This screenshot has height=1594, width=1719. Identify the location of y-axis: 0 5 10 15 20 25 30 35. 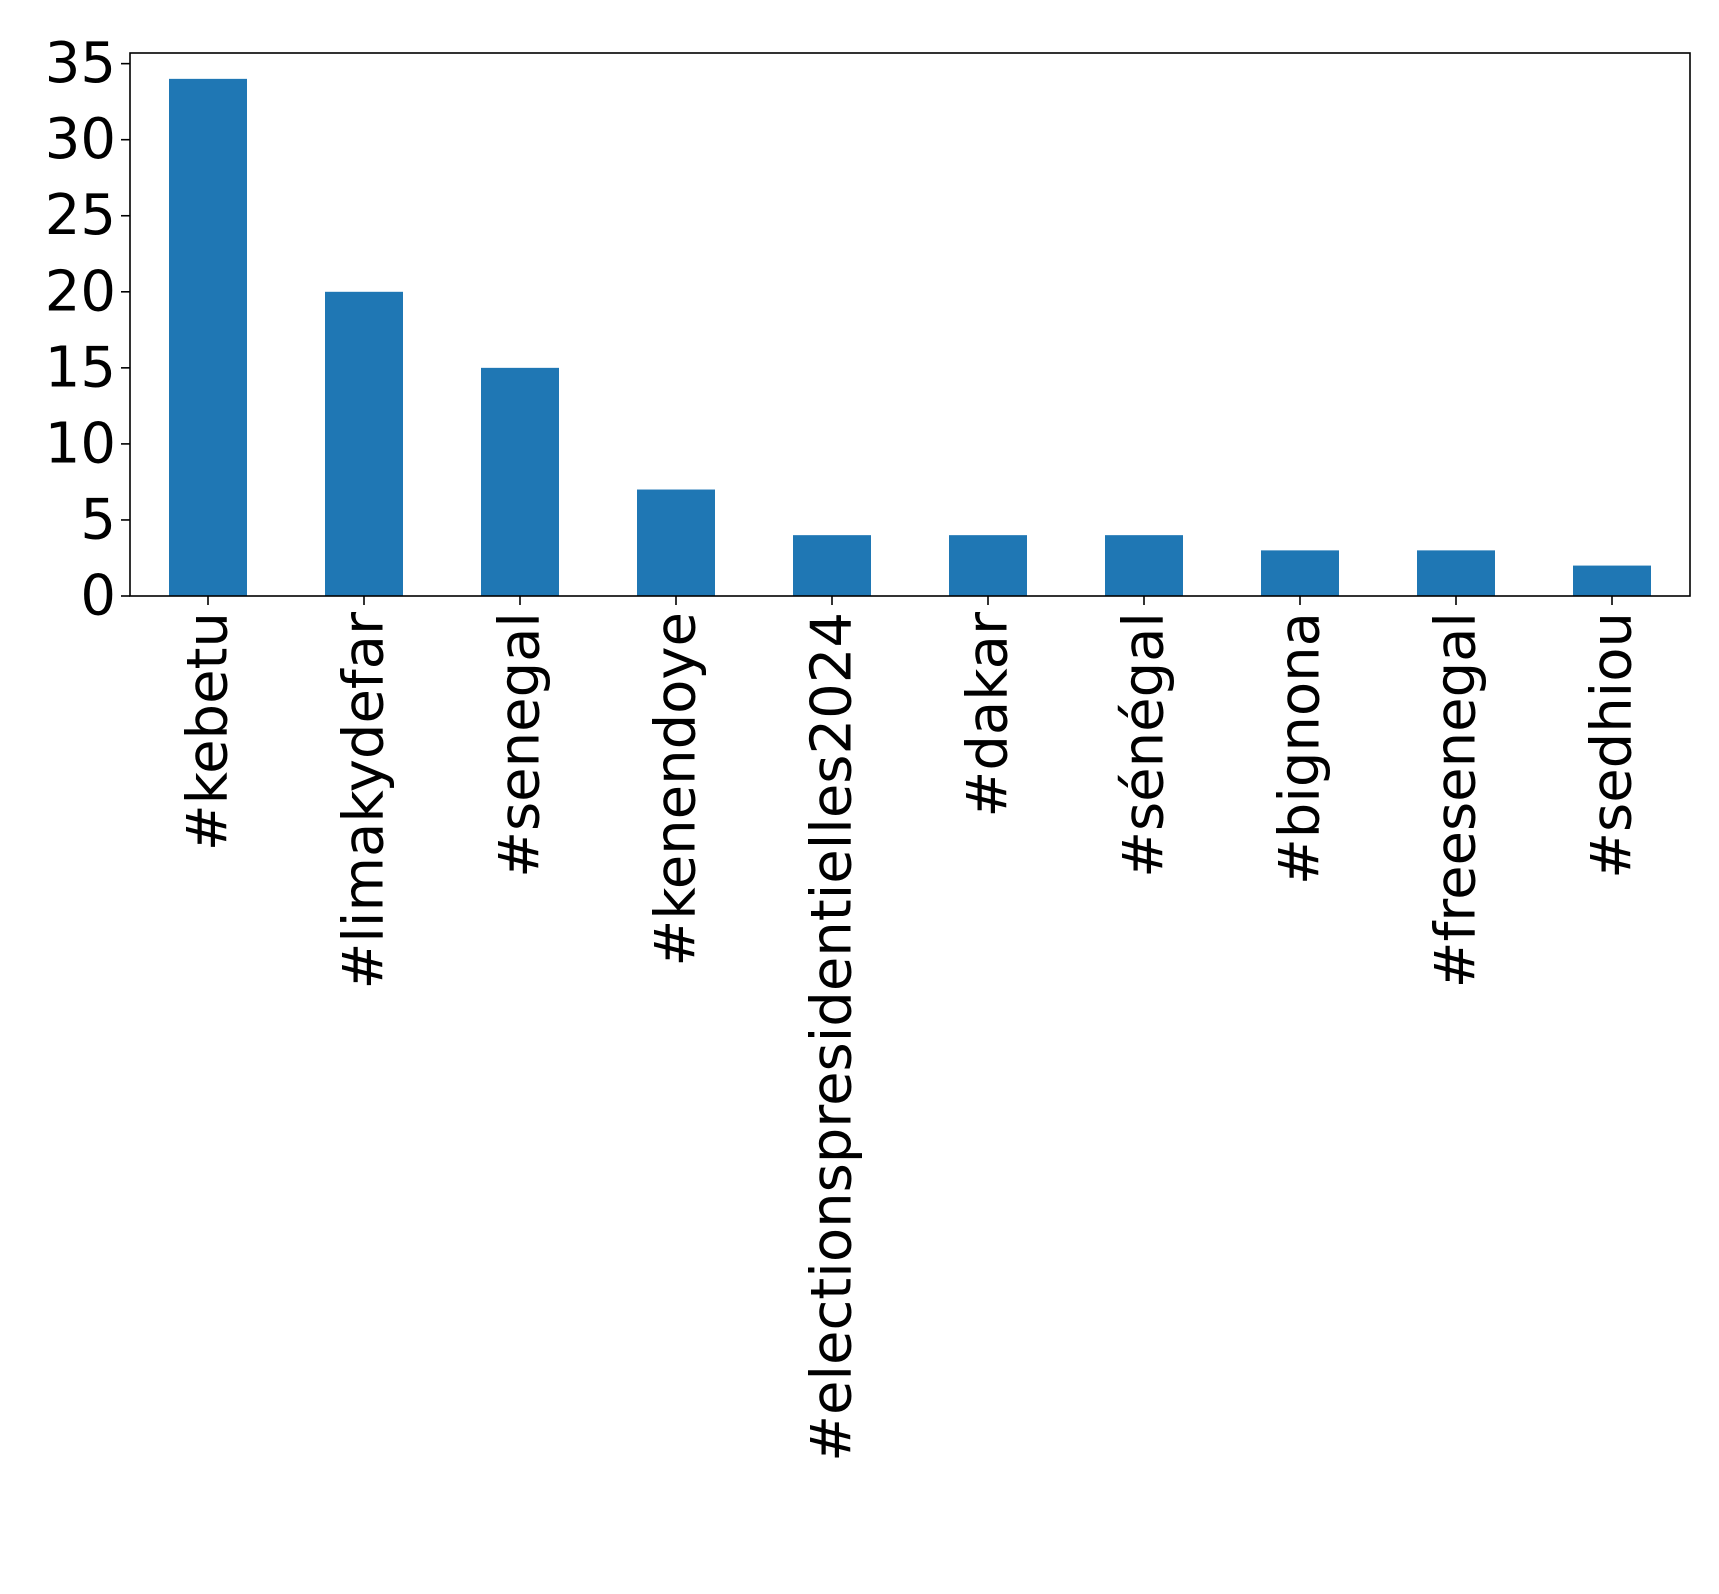
(87, 330).